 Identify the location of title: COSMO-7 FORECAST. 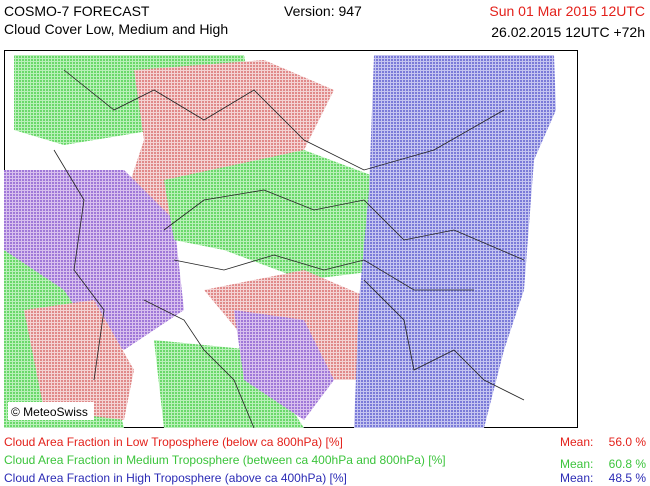
(77, 11).